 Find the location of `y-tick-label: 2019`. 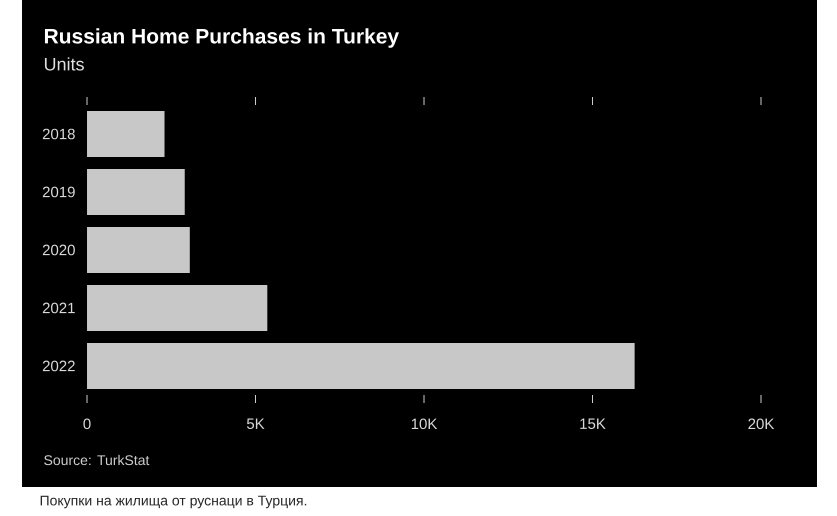

y-tick-label: 2019 is located at coordinates (58, 192).